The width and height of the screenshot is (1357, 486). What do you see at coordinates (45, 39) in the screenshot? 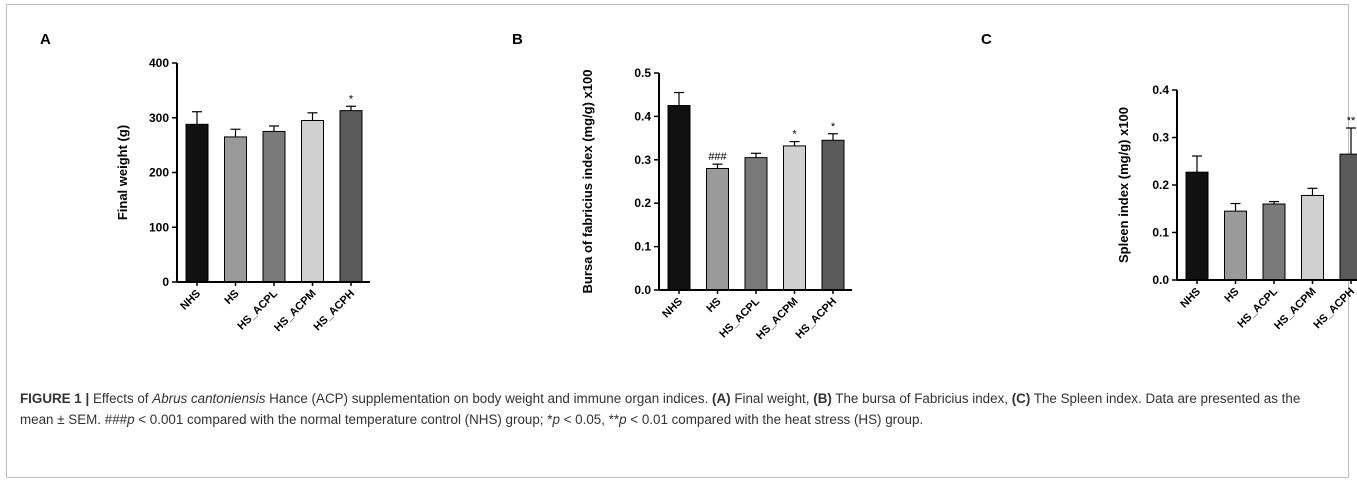
I see `panel-letter: A` at bounding box center [45, 39].